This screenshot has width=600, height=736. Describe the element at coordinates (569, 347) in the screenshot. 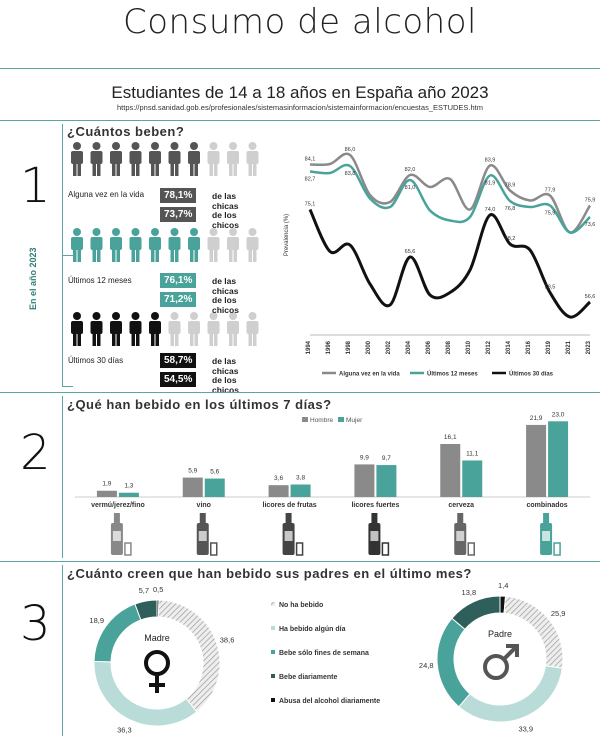

I see `x-tick-label: 2021` at that location.